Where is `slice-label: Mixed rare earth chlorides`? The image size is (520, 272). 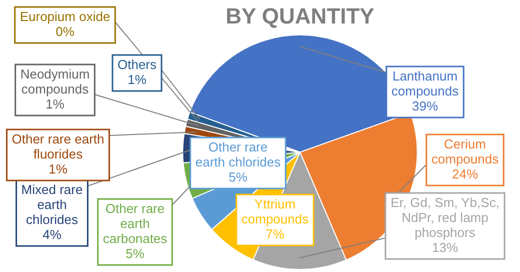
slice-label: Mixed rare earth chlorides is located at coordinates (52, 205).